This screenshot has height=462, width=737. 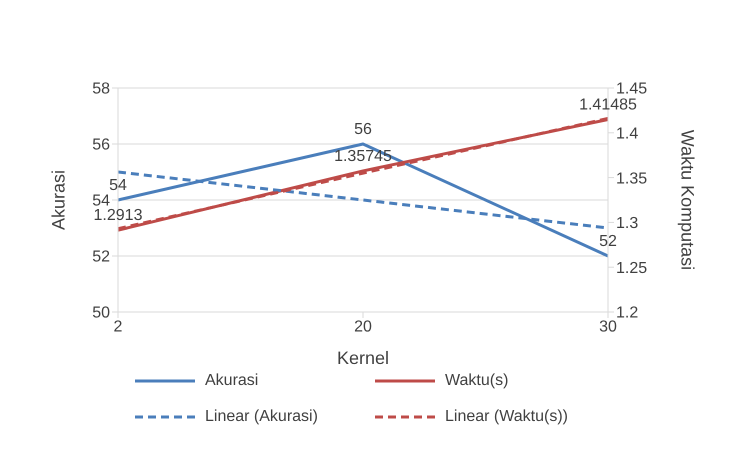 What do you see at coordinates (118, 327) in the screenshot?
I see `x-tick-label: 2` at bounding box center [118, 327].